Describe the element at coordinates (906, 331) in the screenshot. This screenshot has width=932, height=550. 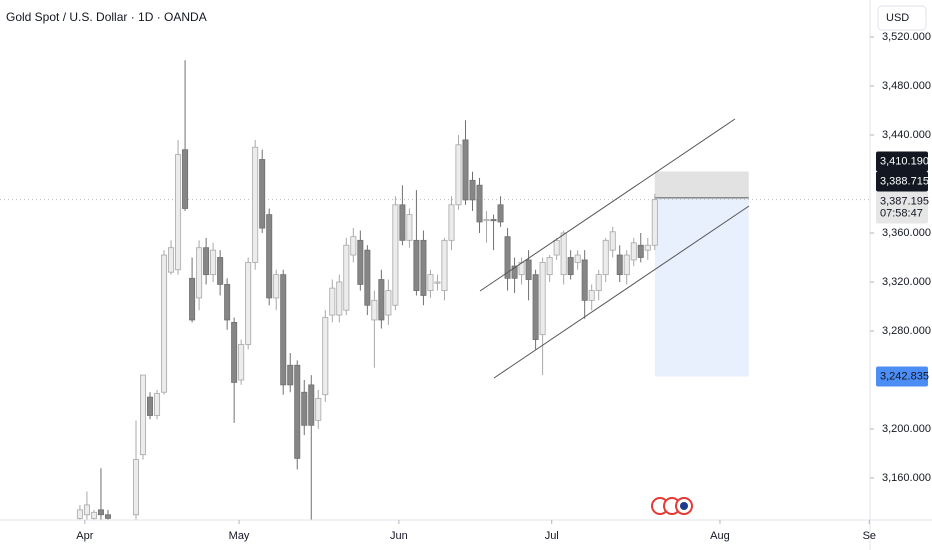
I see `y-tick-label: 3,280.000` at that location.